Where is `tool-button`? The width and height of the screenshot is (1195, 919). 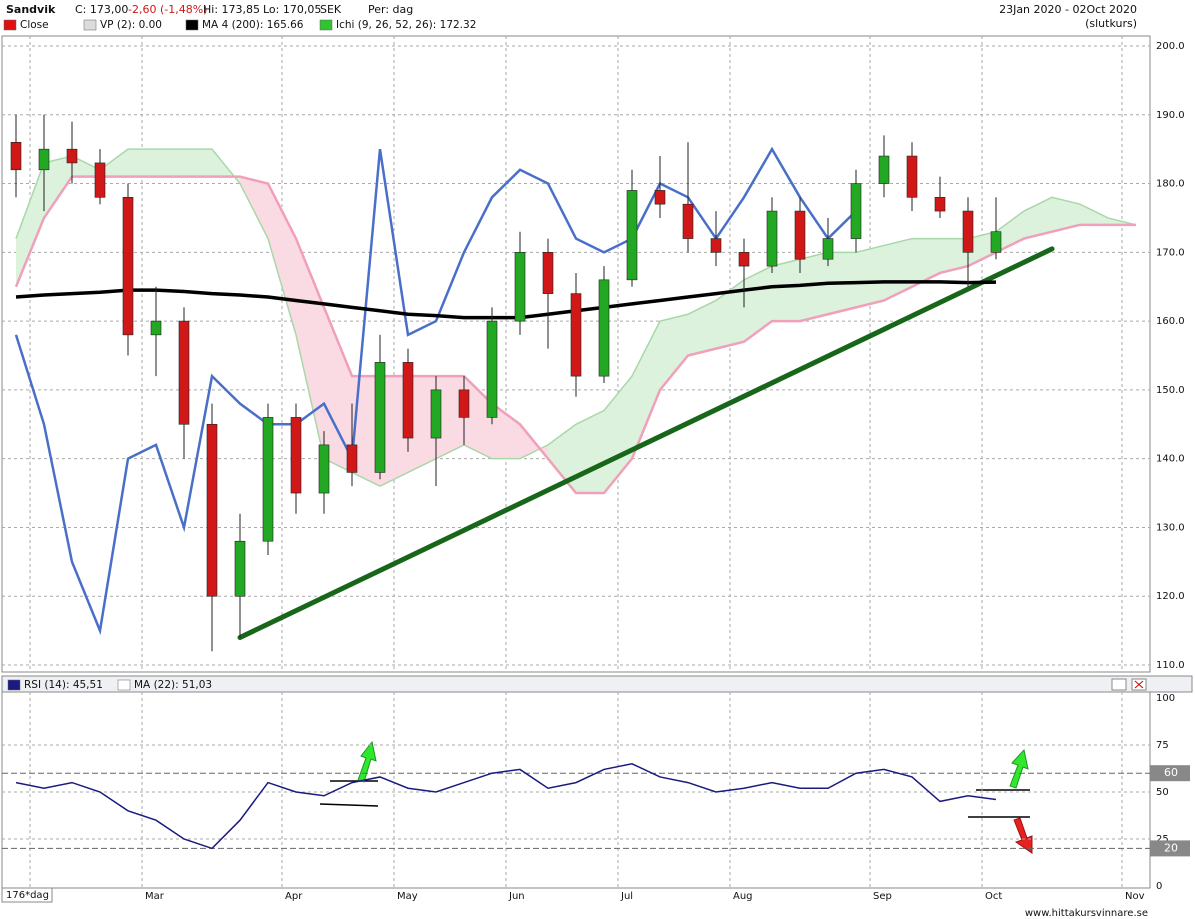 tool-button is located at coordinates (1119, 684).